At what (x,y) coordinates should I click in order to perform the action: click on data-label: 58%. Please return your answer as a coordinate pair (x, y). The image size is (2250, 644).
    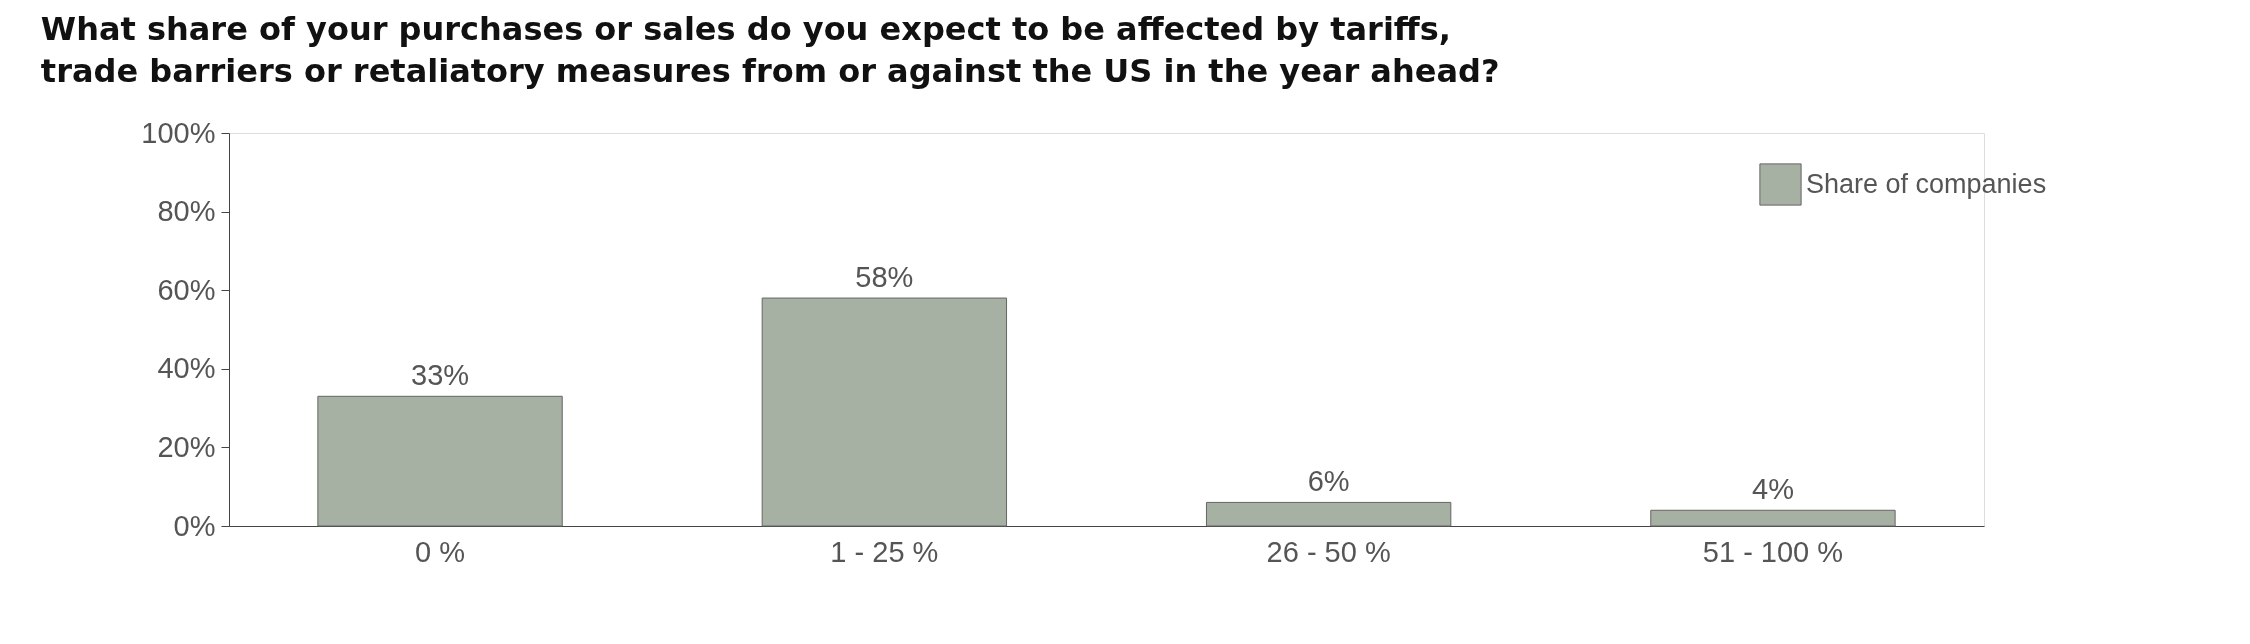
    Looking at the image, I should click on (884, 277).